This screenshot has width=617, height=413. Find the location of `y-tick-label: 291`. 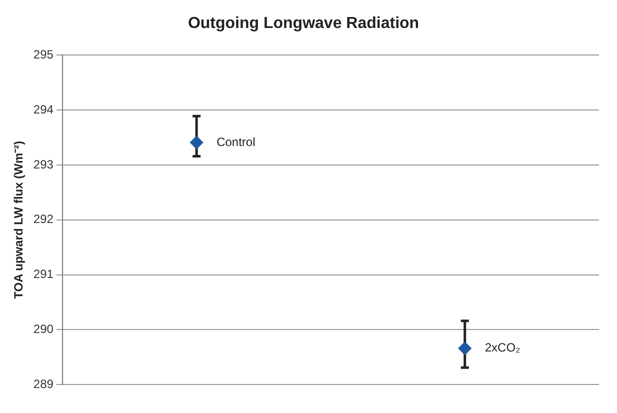

y-tick-label: 291 is located at coordinates (43, 274).